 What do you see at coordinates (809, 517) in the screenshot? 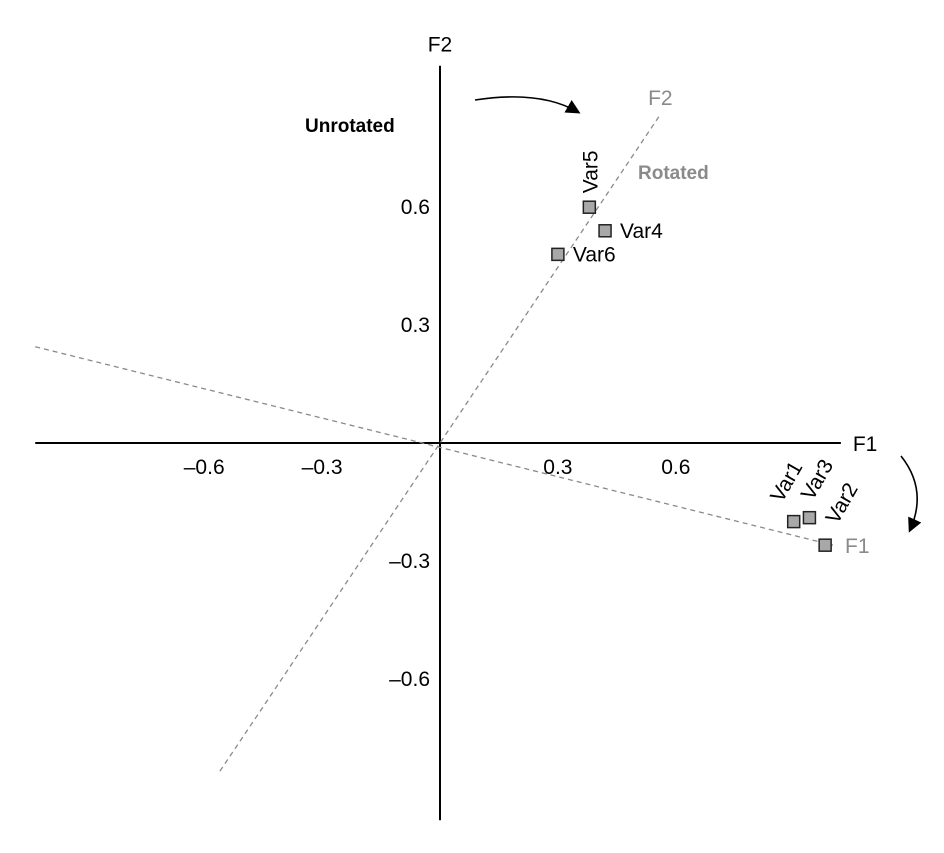
I see `point-marker-var3` at bounding box center [809, 517].